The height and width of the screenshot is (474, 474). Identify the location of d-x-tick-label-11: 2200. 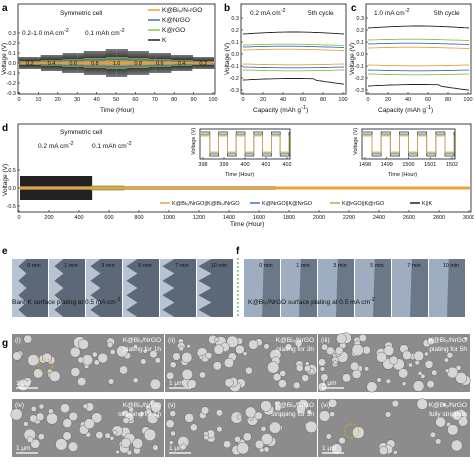
(349, 218).